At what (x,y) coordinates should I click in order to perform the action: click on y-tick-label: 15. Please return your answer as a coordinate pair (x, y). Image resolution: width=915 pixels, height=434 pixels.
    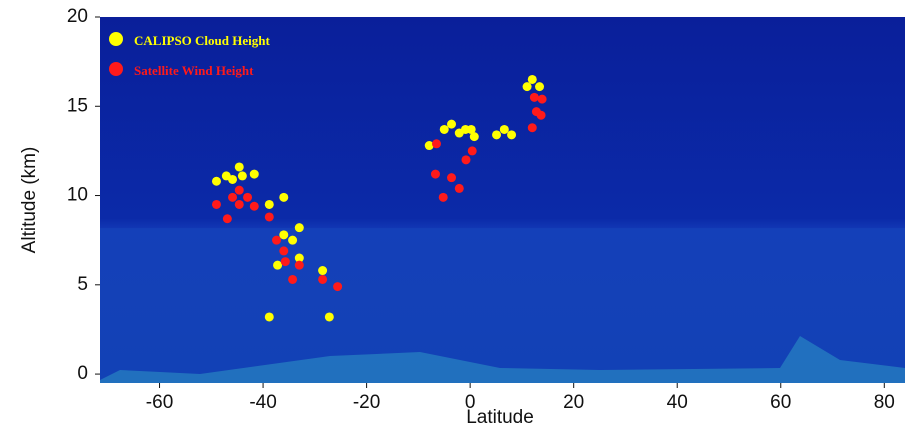
    Looking at the image, I should click on (77, 105).